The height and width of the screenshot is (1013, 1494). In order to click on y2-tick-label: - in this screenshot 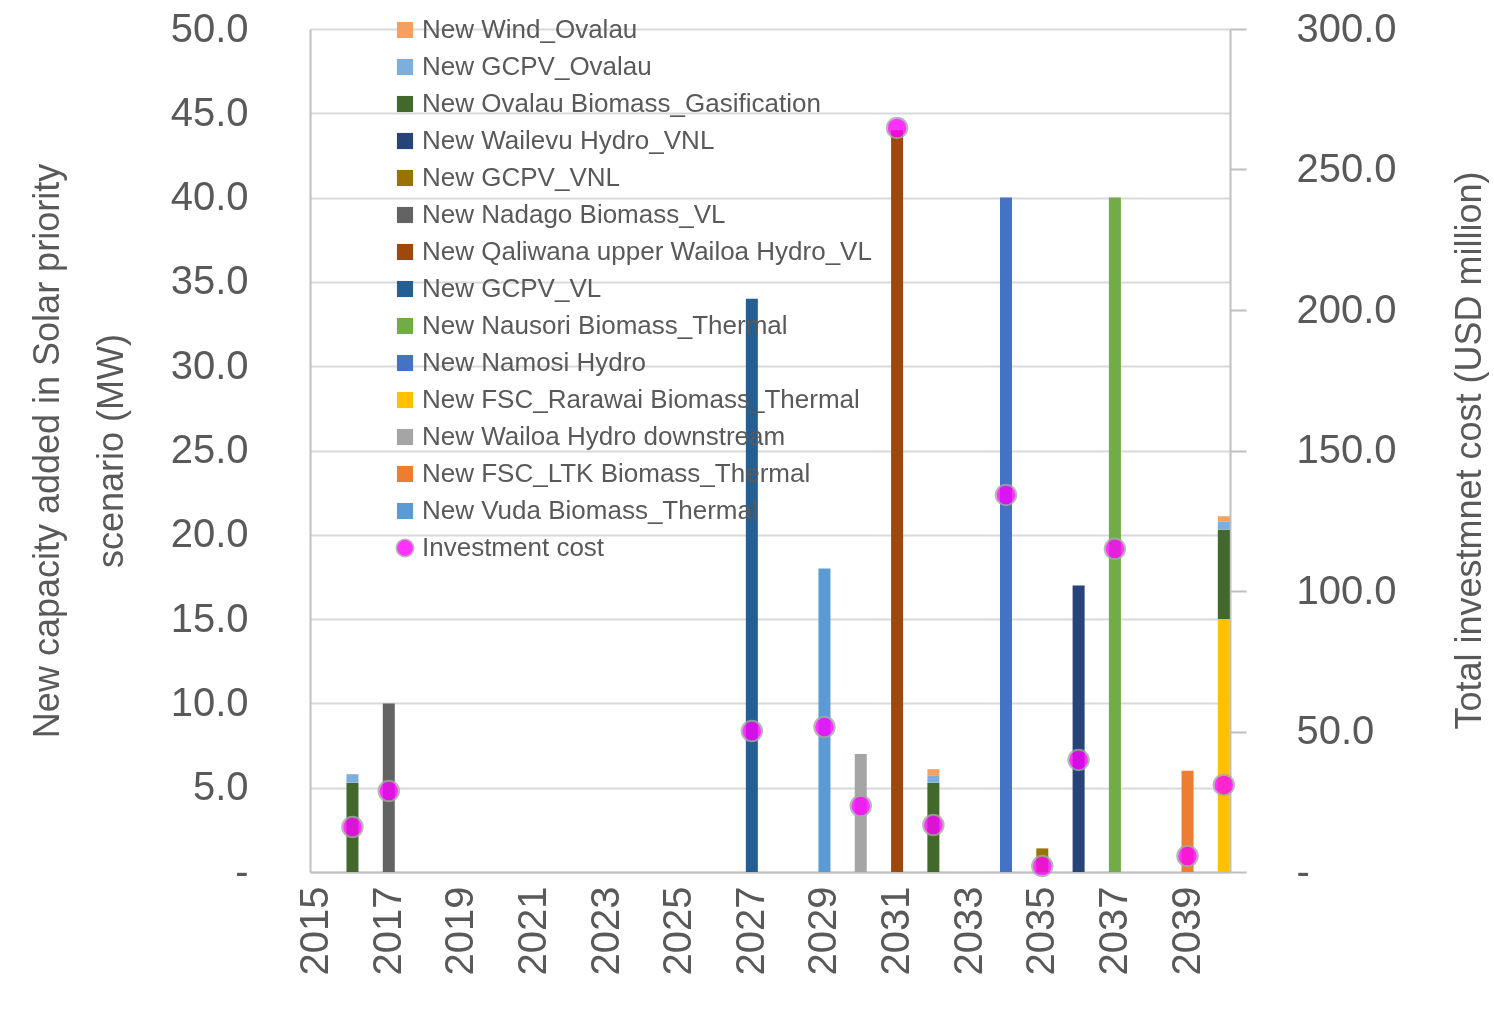, I will do `click(1303, 870)`.